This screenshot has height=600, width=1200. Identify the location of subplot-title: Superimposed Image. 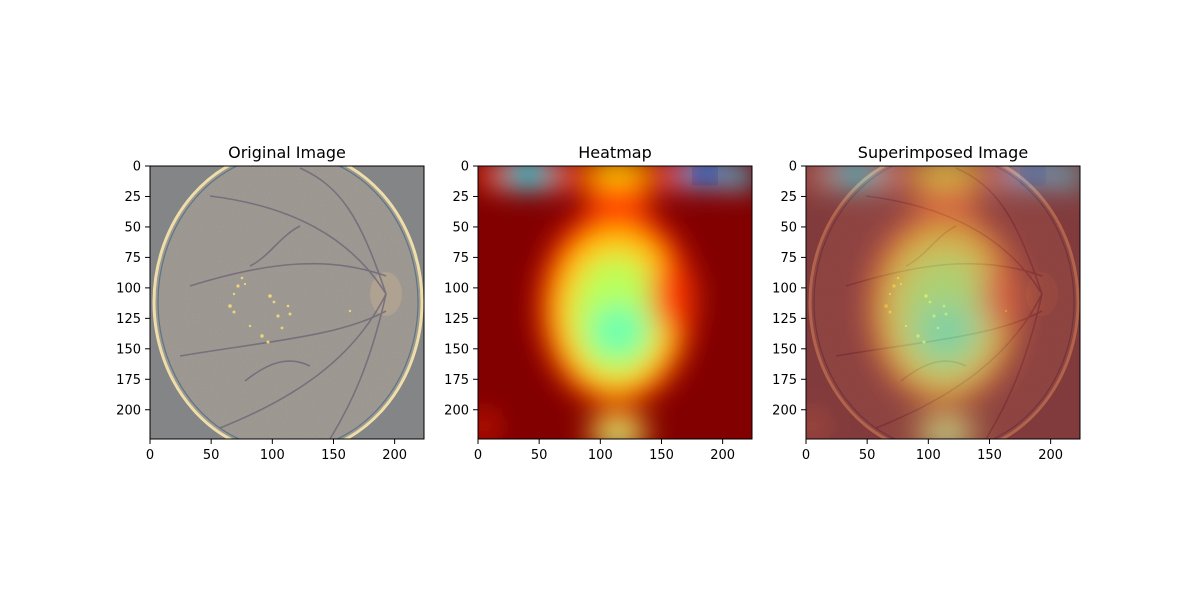
(943, 152).